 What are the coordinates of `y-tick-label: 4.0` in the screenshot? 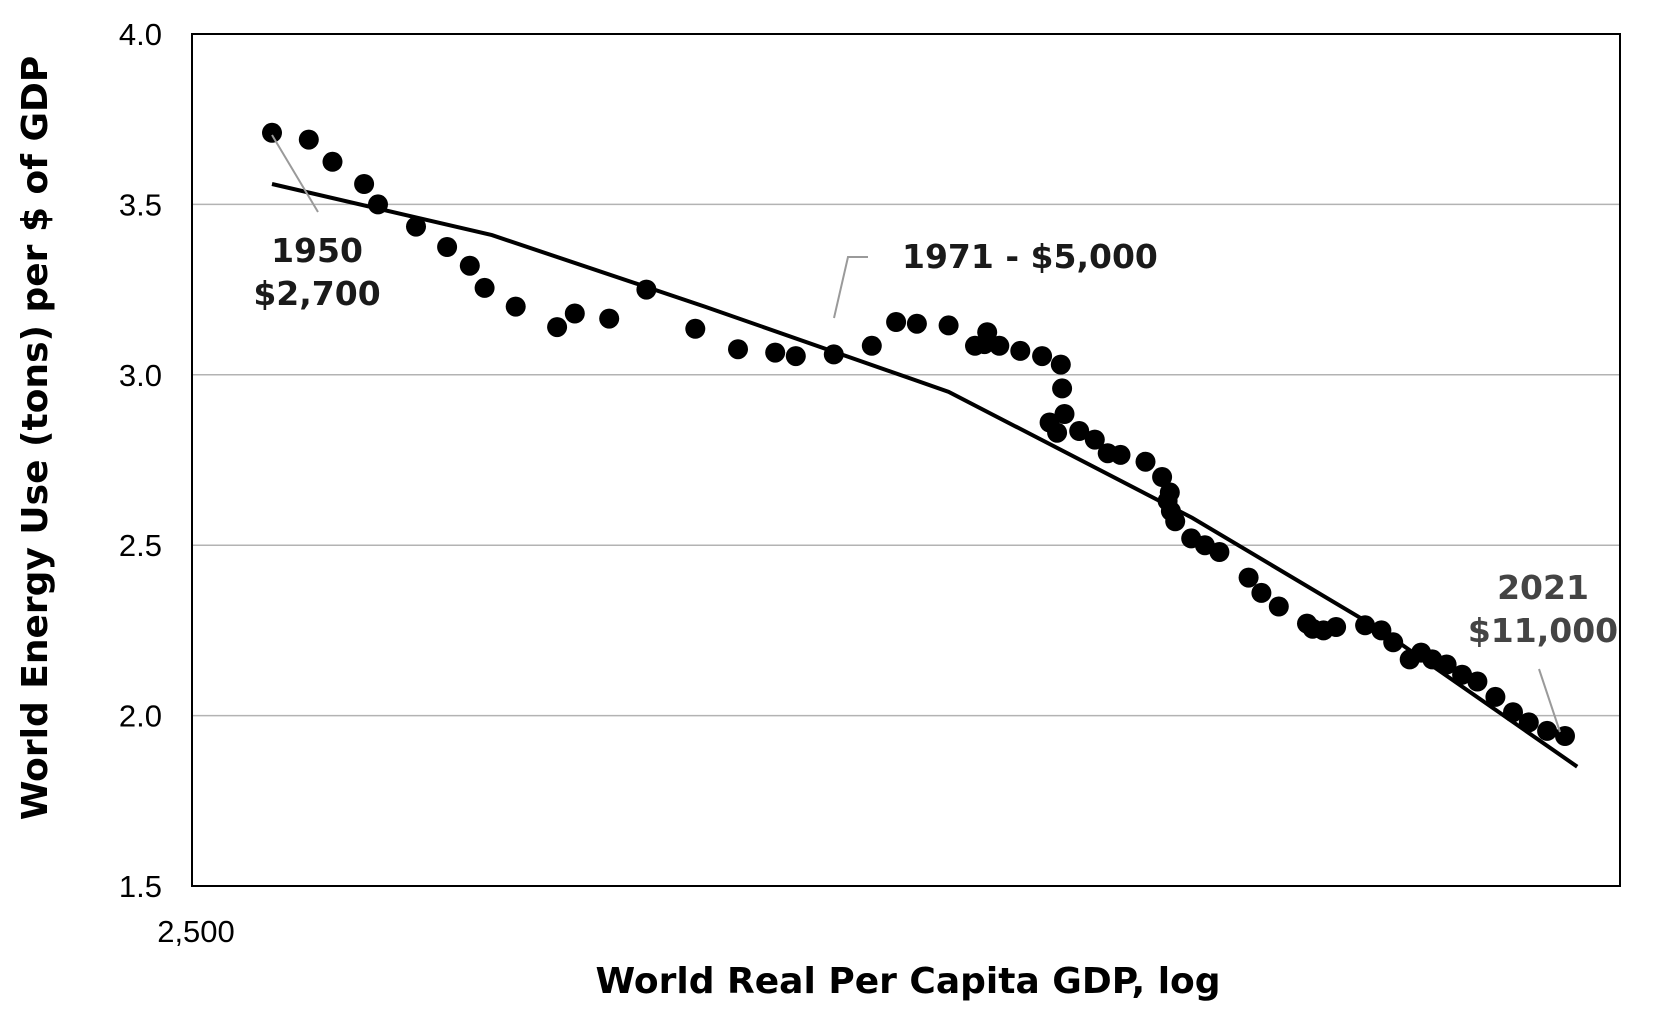 It's located at (140, 34).